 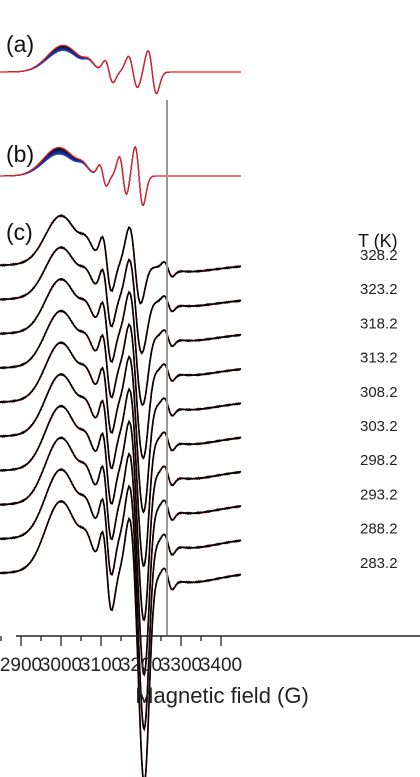 I want to click on temperature-label-298.2: 298.2, so click(x=379, y=460).